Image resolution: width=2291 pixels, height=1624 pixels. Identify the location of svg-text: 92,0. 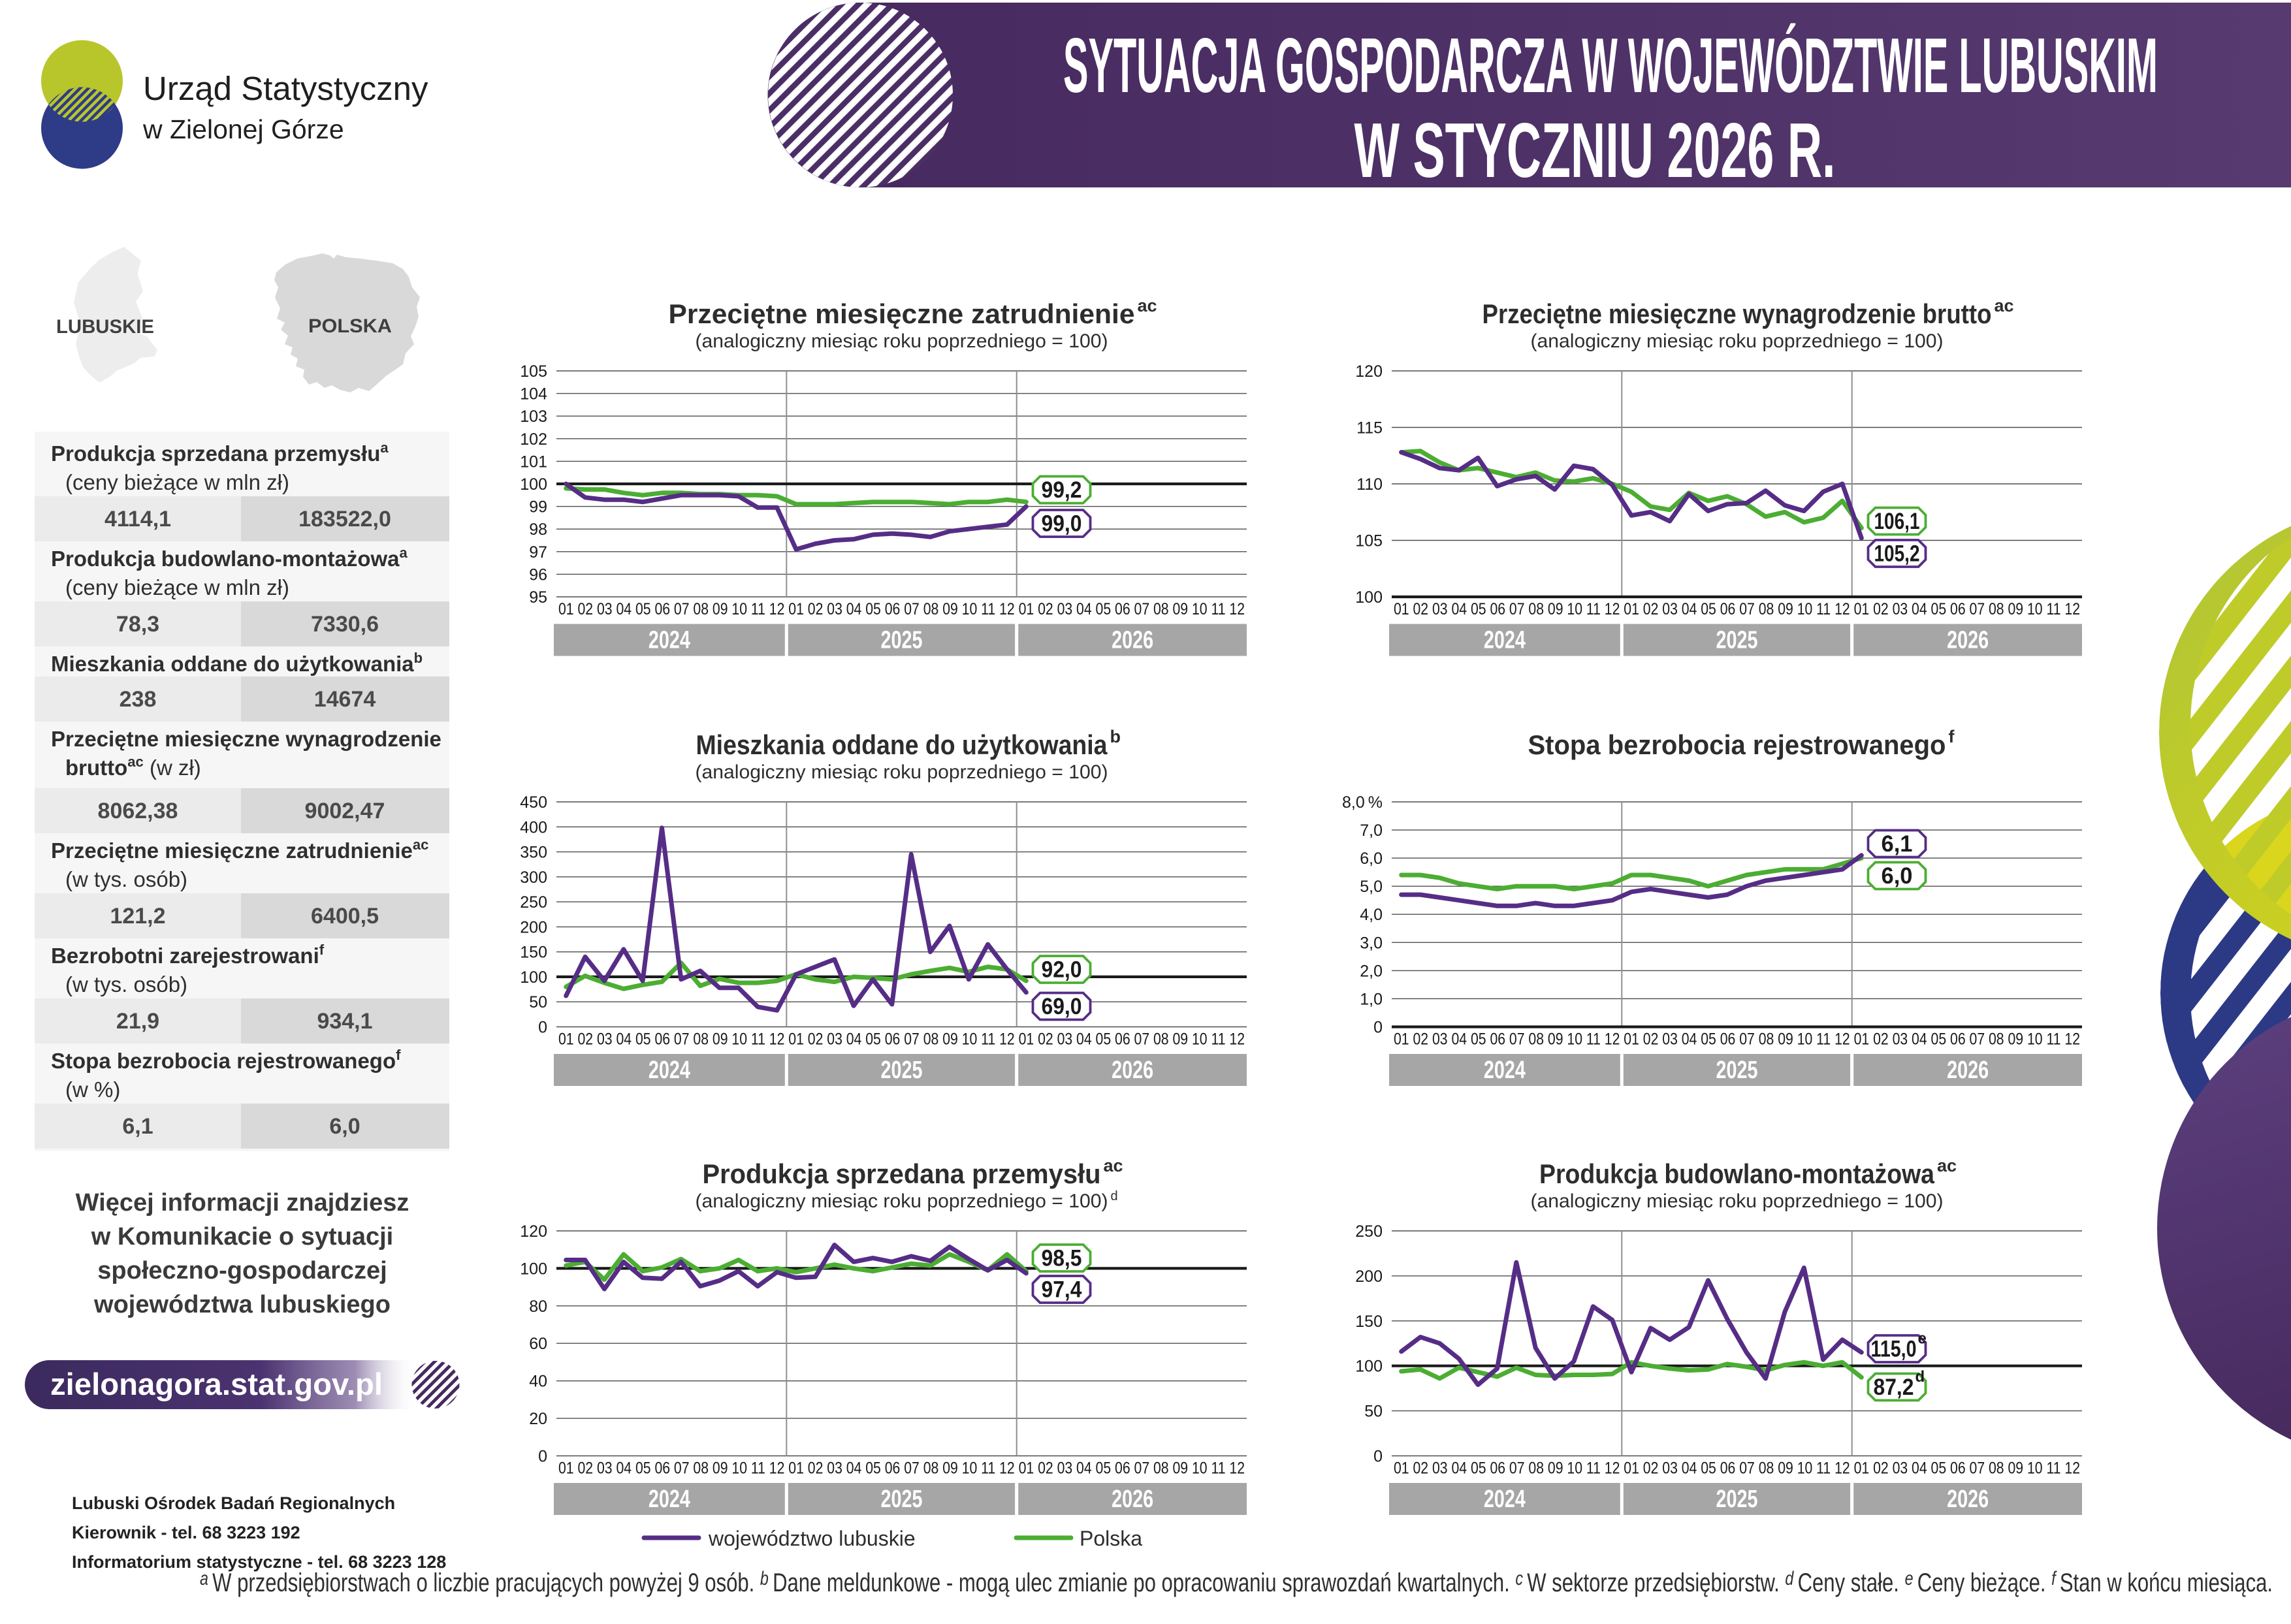
(1062, 970).